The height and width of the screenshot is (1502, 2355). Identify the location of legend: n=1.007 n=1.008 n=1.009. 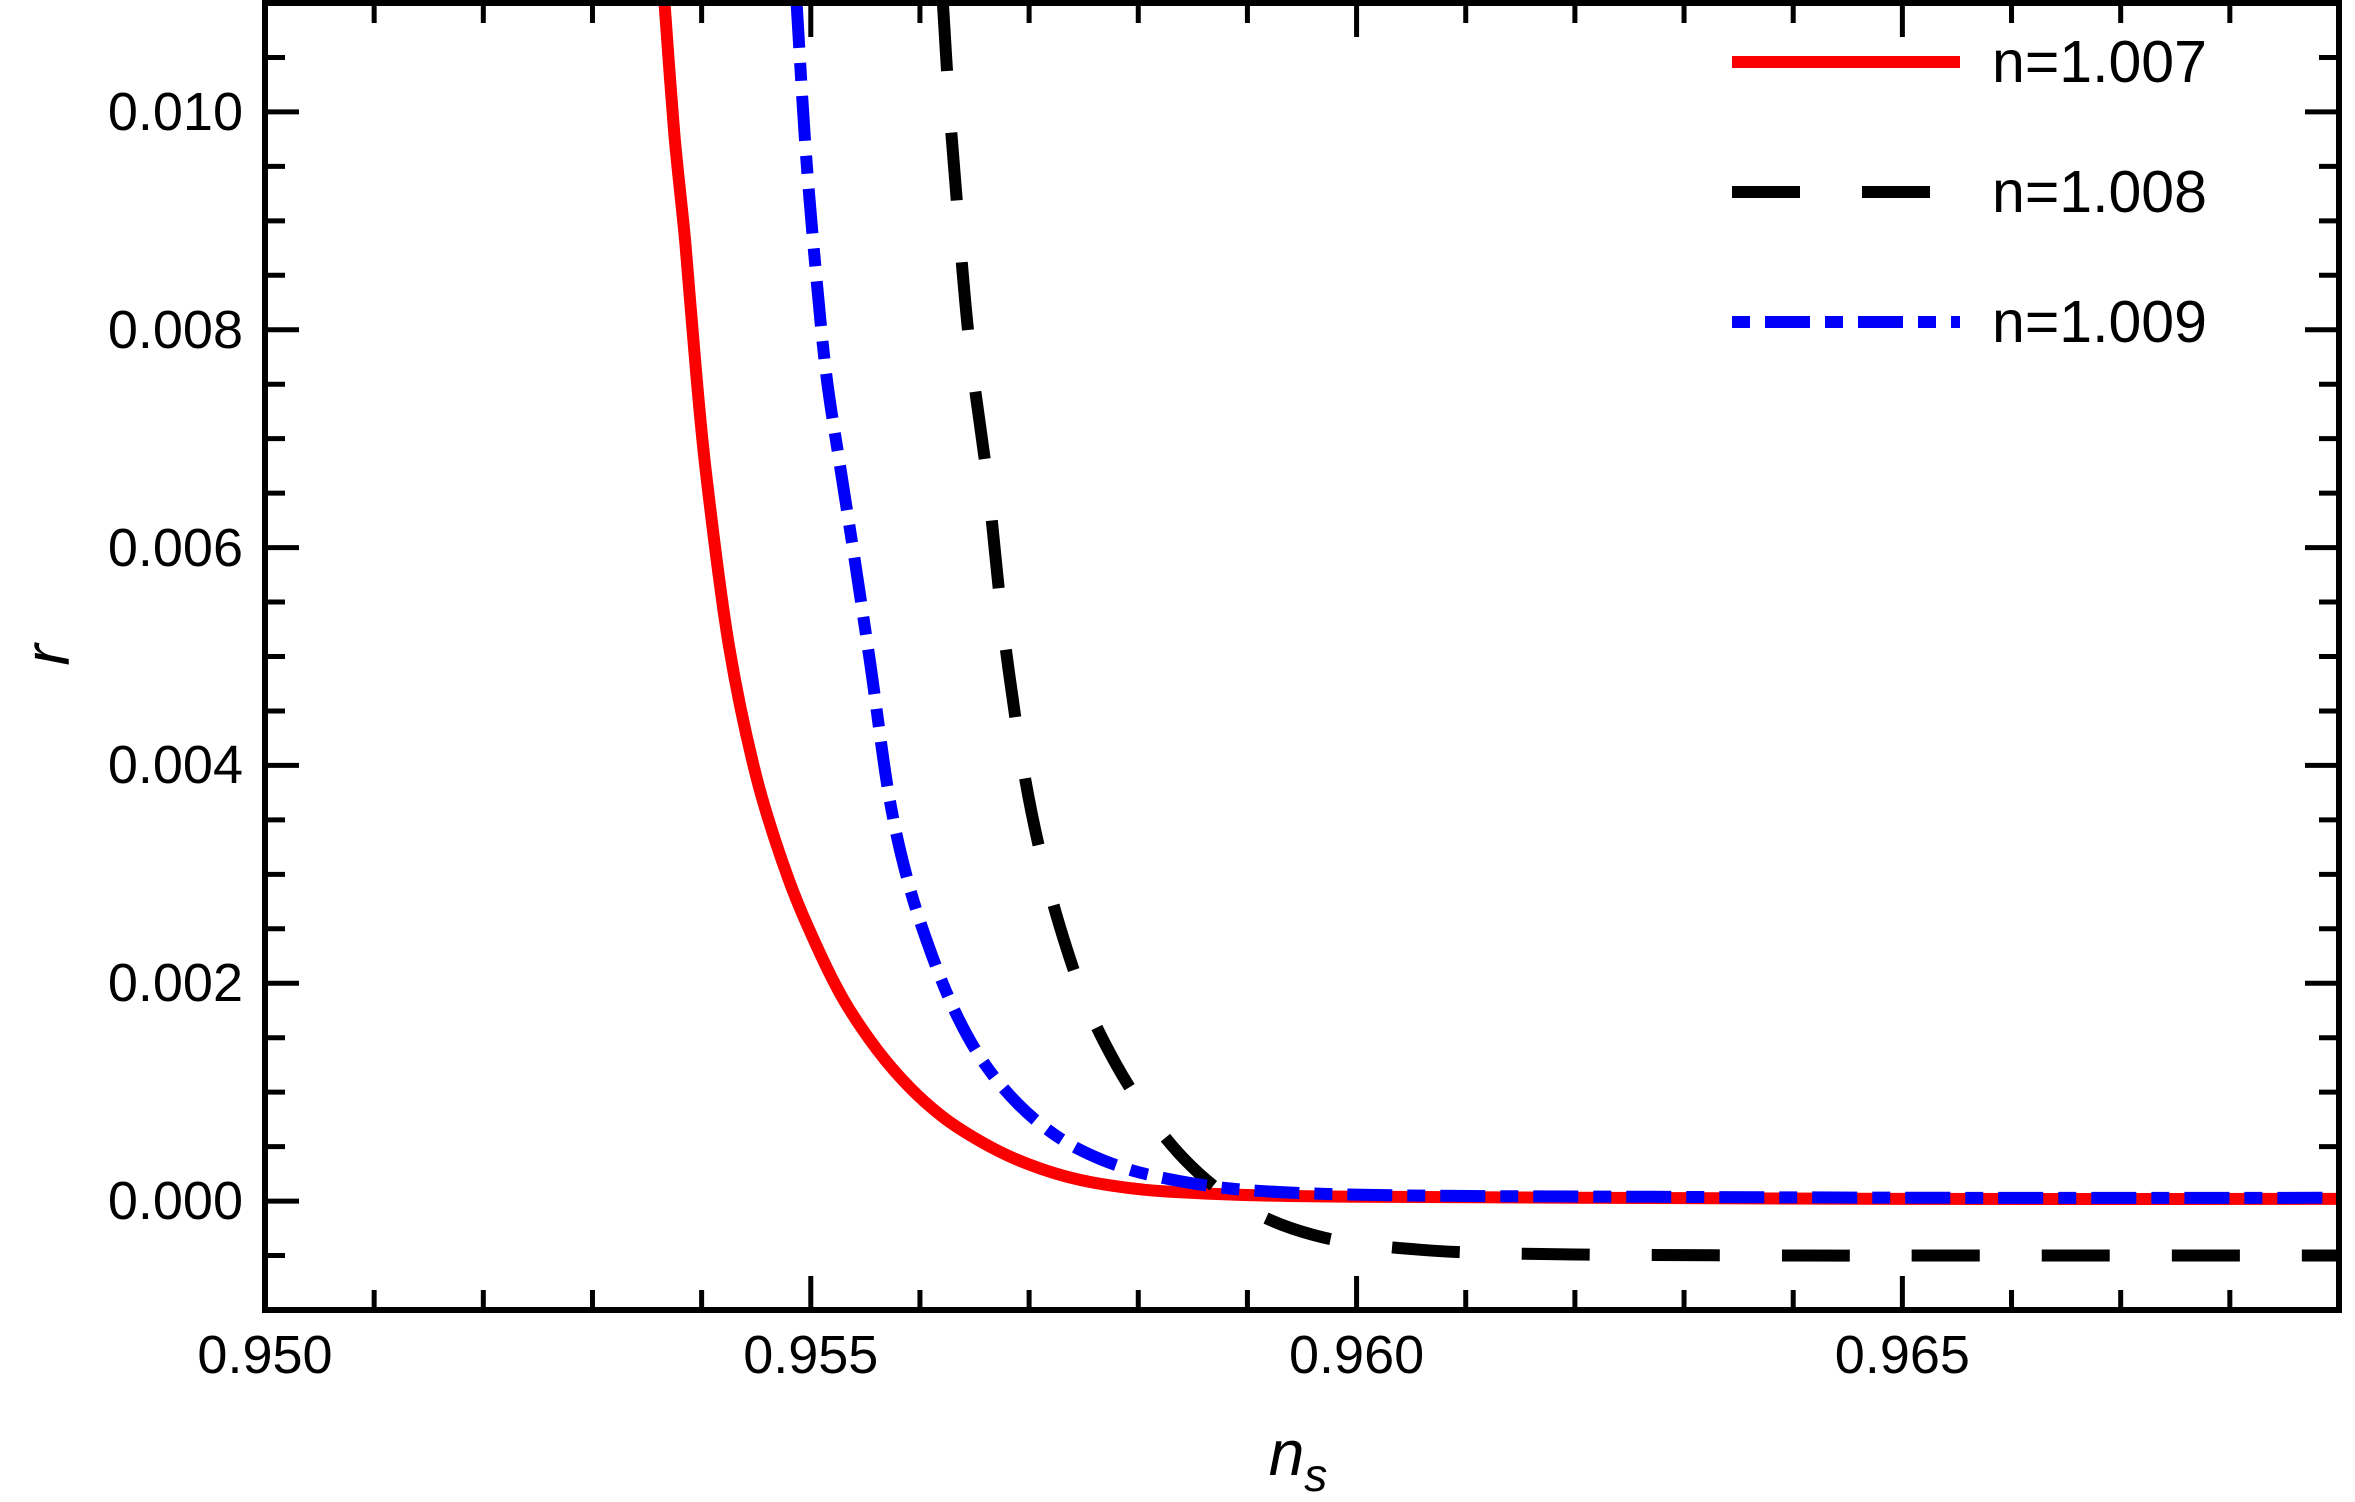
(1969, 193).